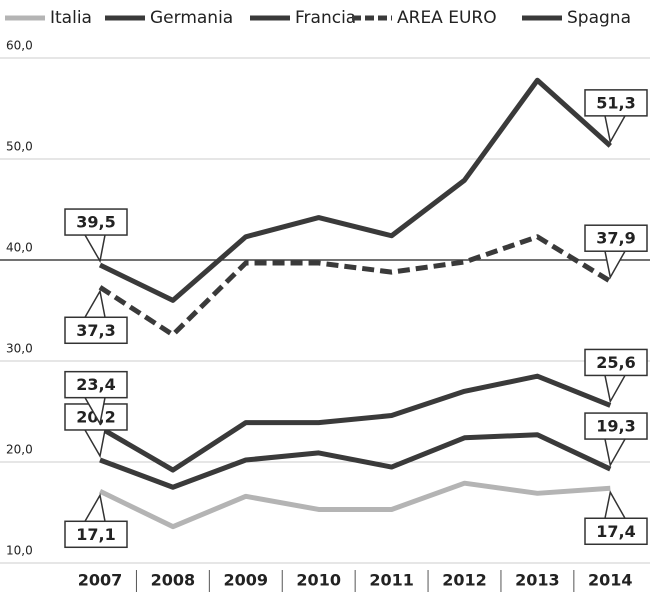  Describe the element at coordinates (19, 46) in the screenshot. I see `y-tick-label: 60,0` at that location.